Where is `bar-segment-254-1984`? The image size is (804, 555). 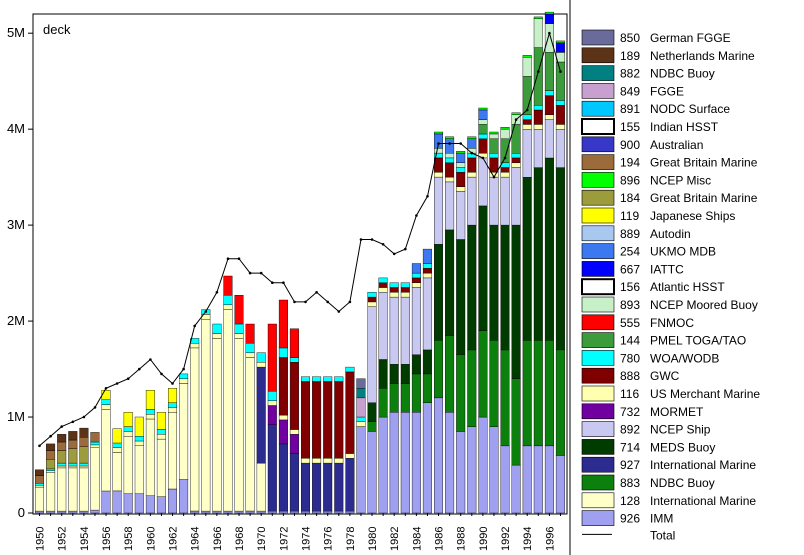 bar-segment-254-1984 is located at coordinates (416, 268).